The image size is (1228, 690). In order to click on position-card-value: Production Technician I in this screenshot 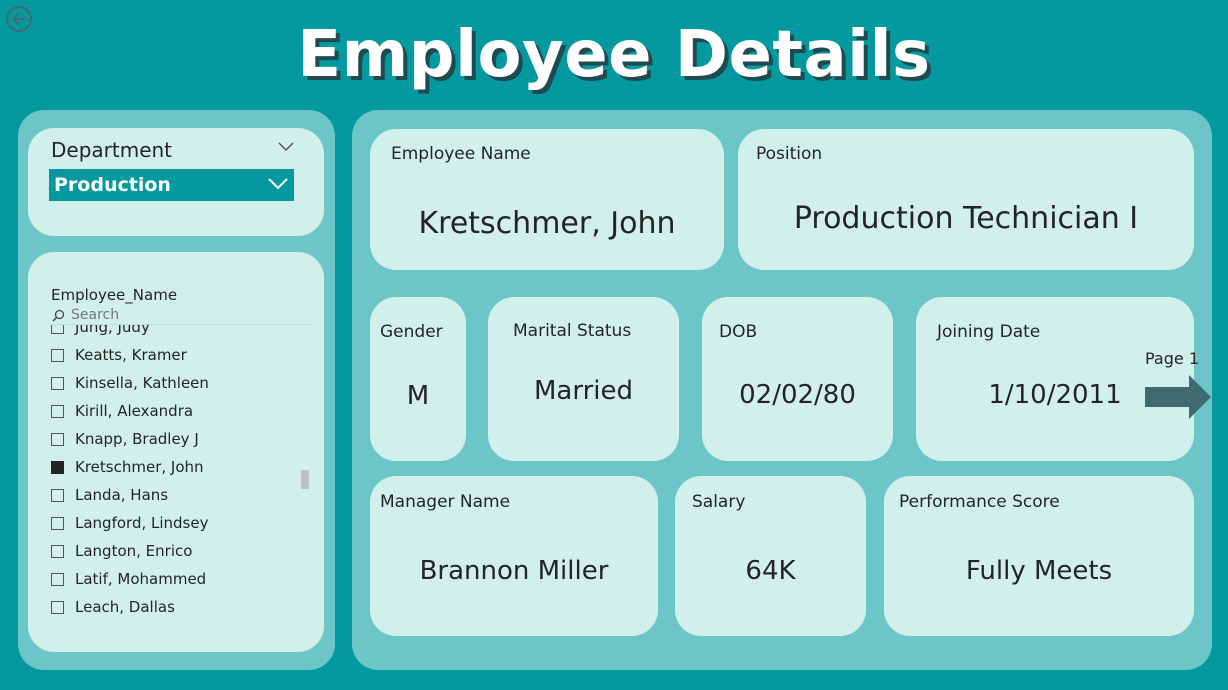, I will do `click(966, 218)`.